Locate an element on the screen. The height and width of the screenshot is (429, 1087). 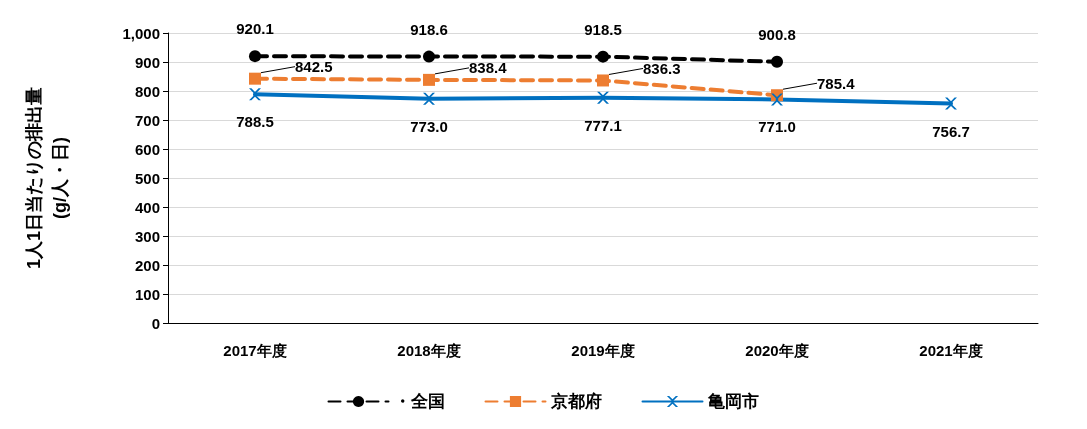
legend-label: 亀岡市 is located at coordinates (732, 401).